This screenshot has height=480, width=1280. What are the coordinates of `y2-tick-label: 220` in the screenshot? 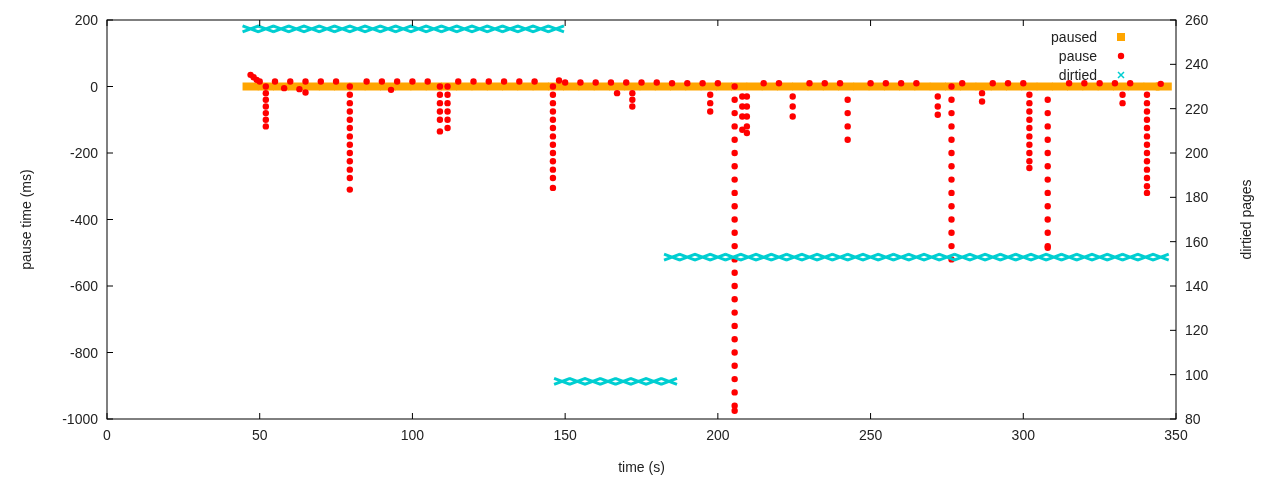 It's located at (1197, 108).